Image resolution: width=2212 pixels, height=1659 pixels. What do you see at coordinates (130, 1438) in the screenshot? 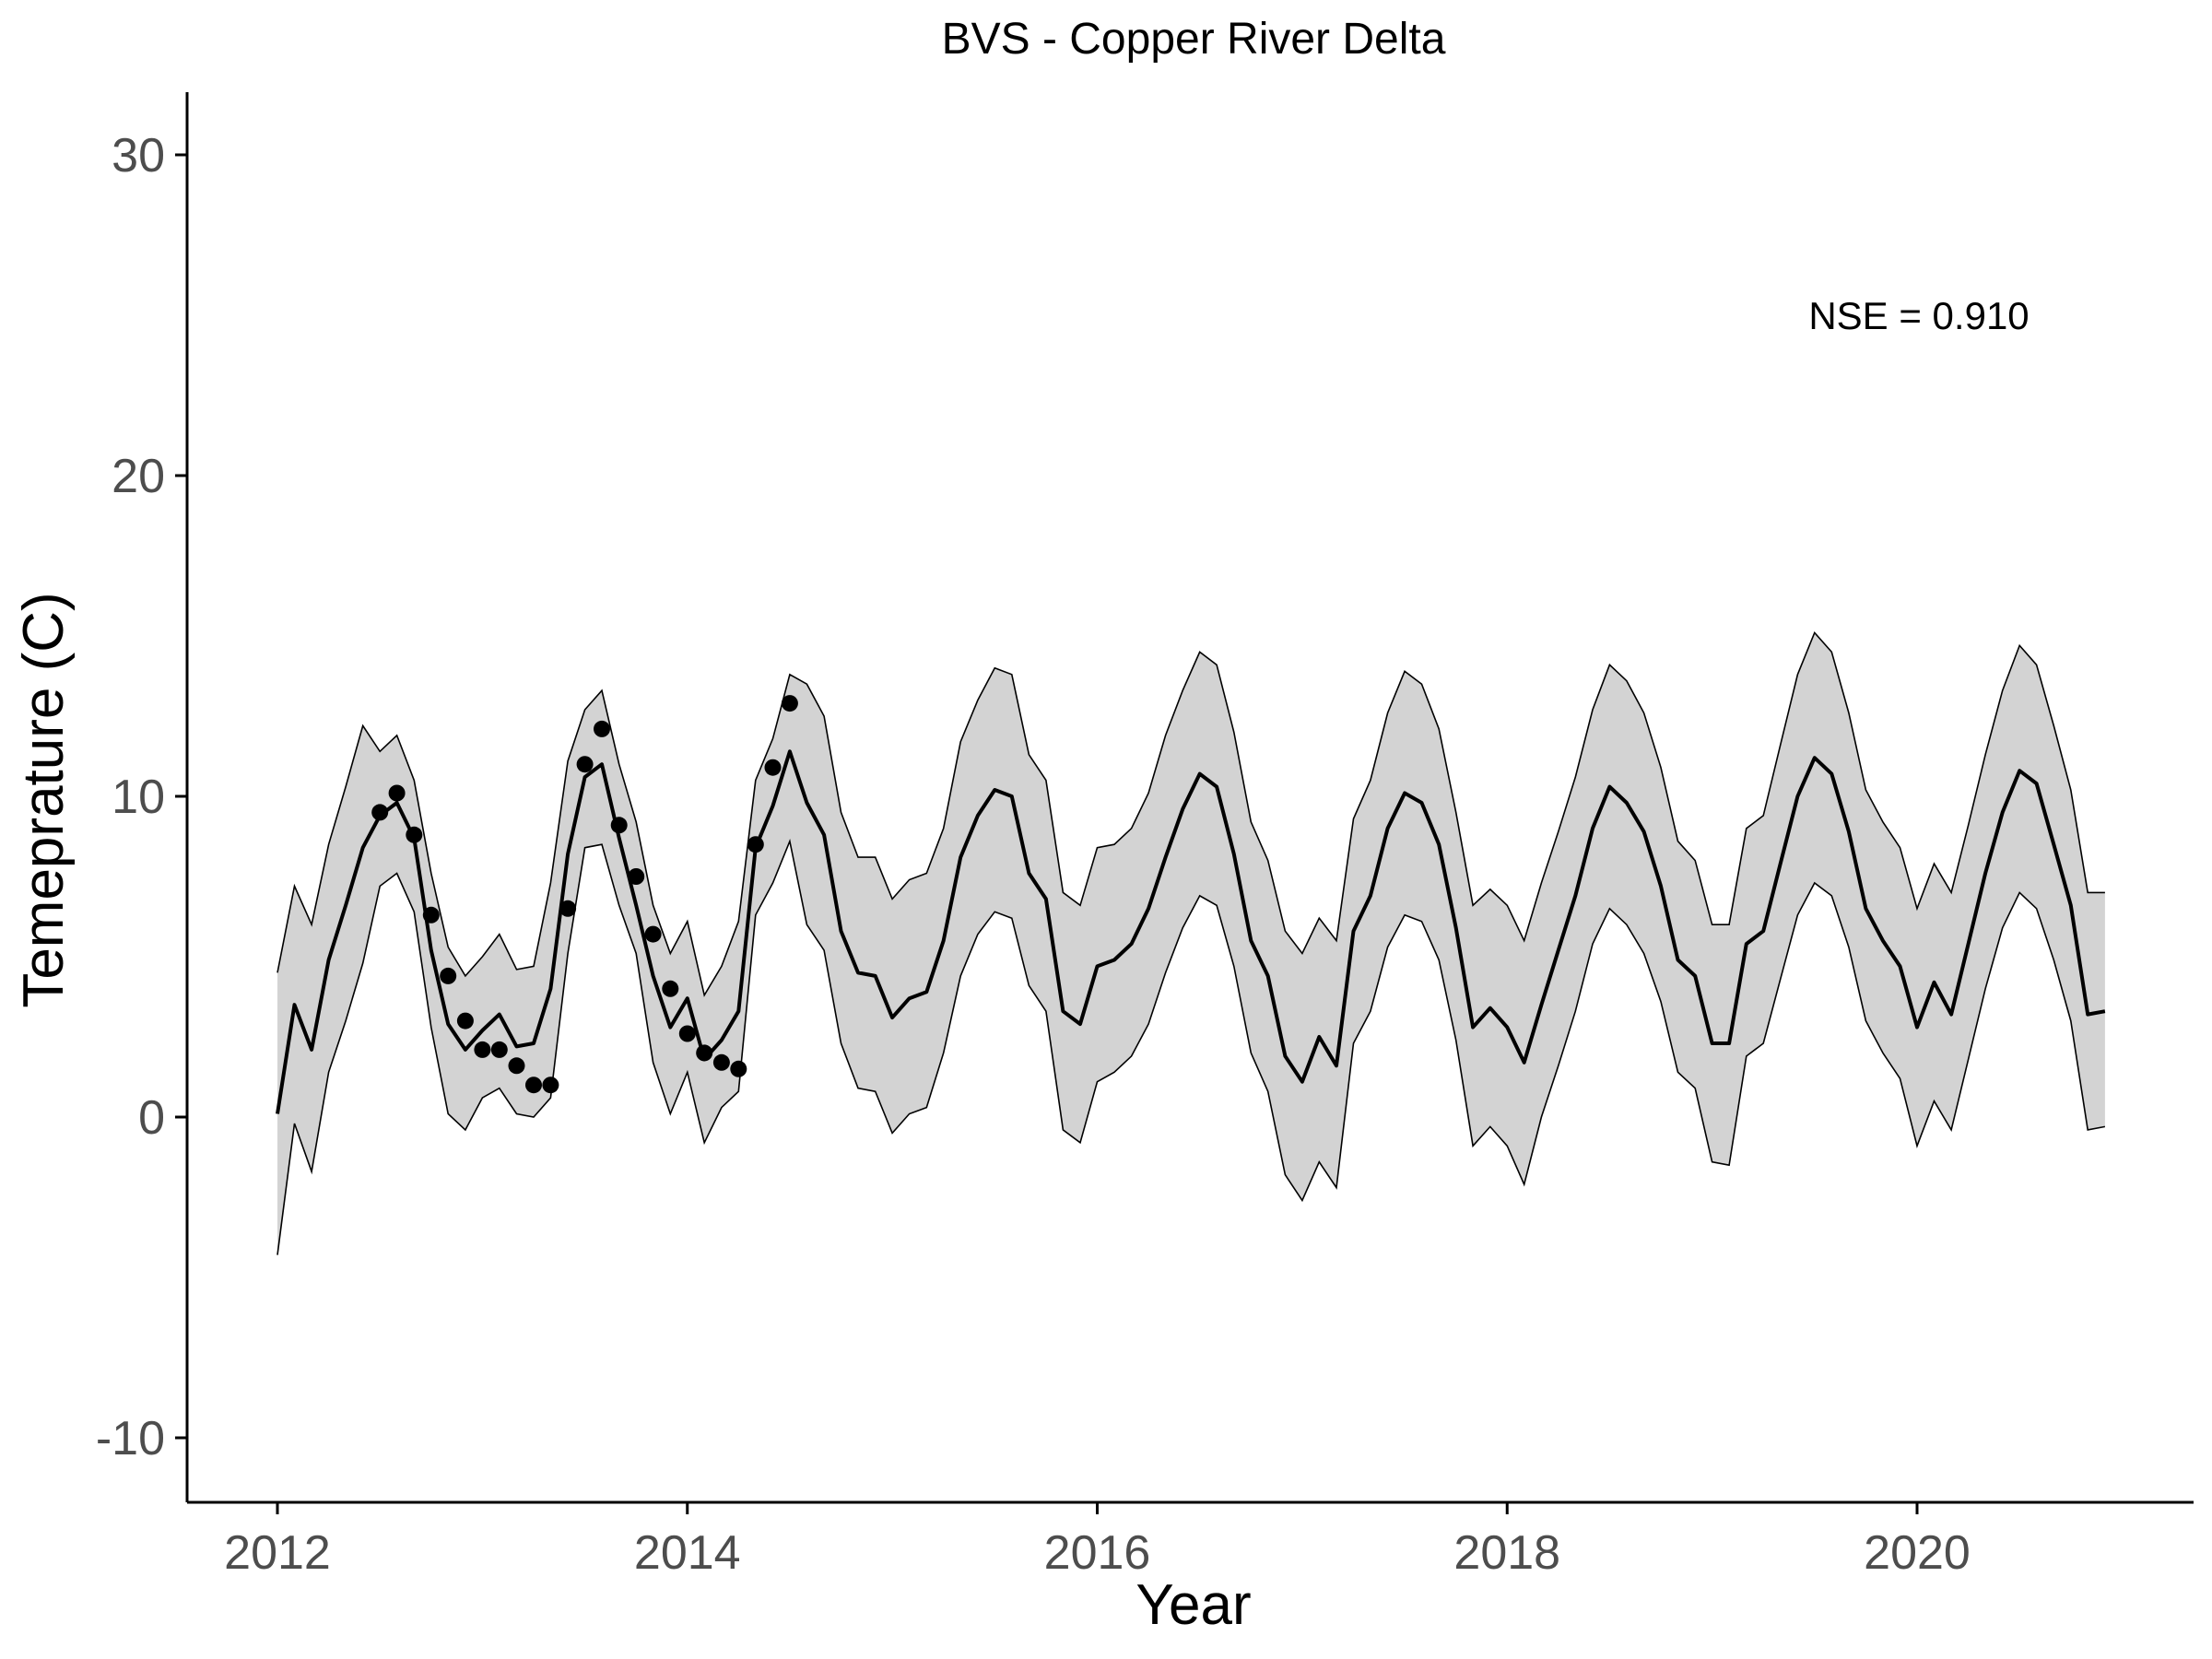
I see `y-tick-label: -10` at bounding box center [130, 1438].